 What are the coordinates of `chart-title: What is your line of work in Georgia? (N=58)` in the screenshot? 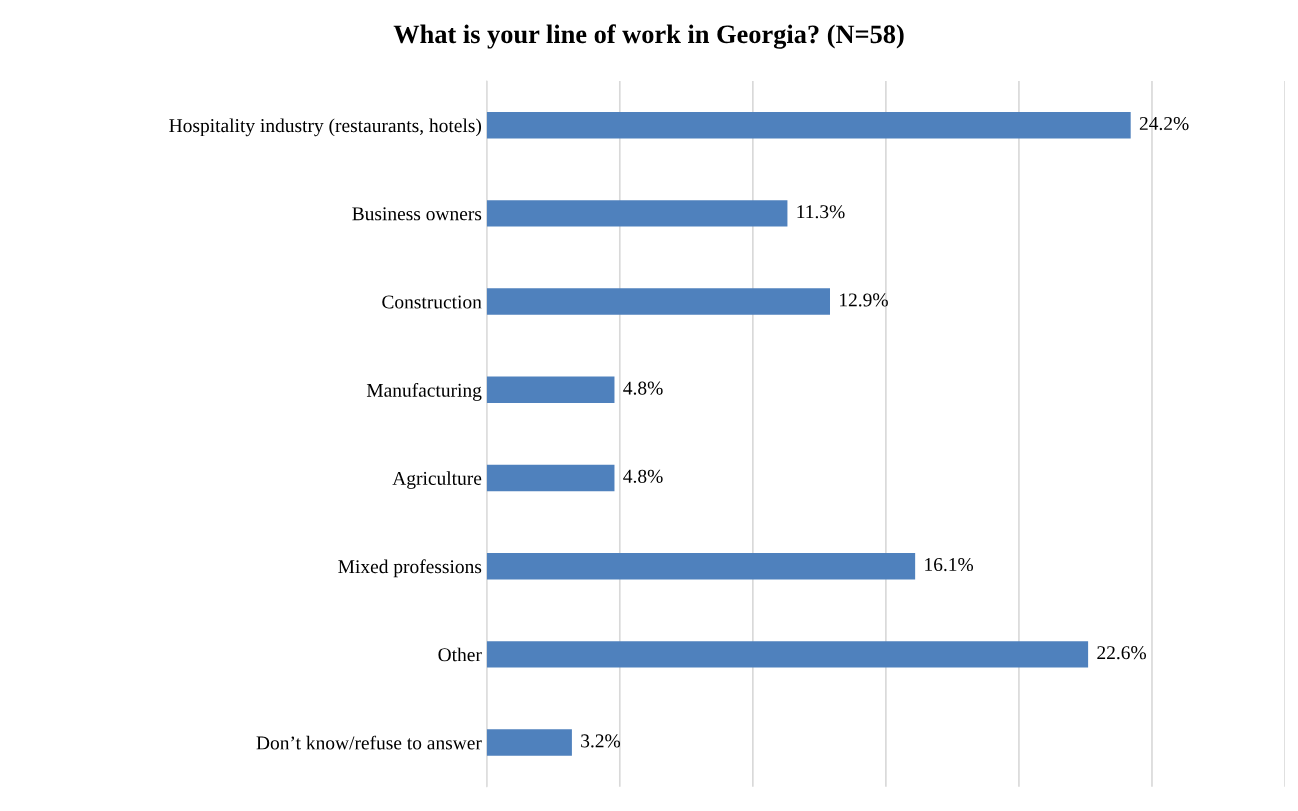 It's located at (648, 36).